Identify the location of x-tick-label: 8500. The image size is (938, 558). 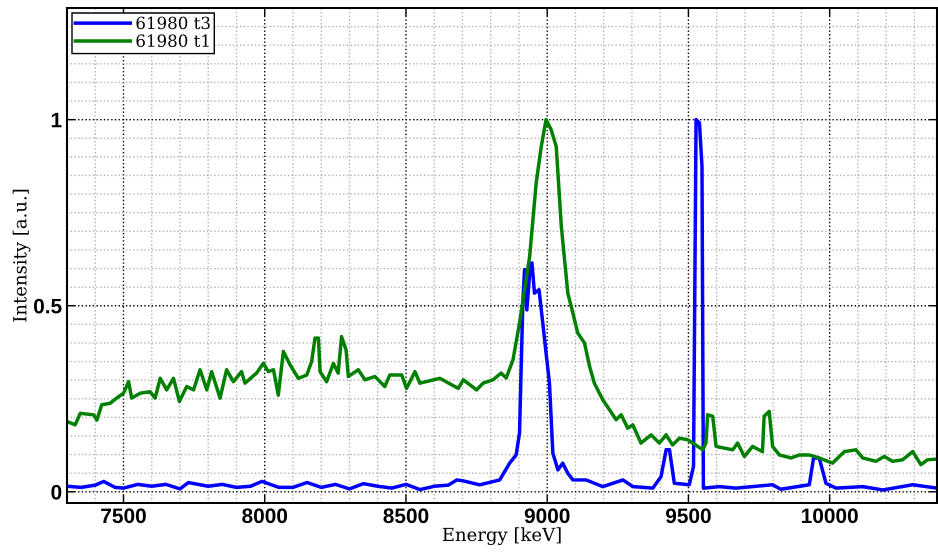
(405, 516).